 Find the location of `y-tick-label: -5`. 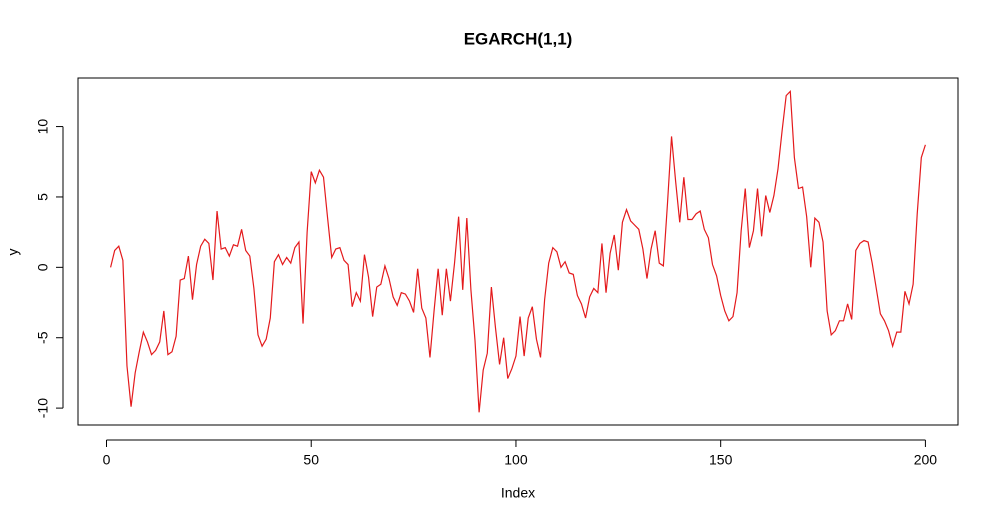

y-tick-label: -5 is located at coordinates (43, 337).